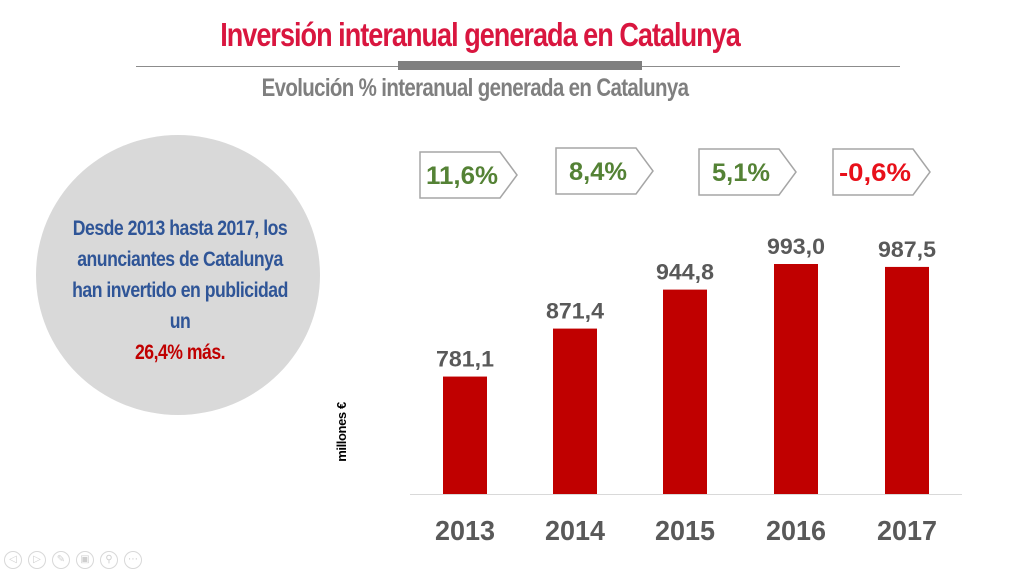 This screenshot has width=1024, height=576. I want to click on zoom-icon: ⚲, so click(109, 560).